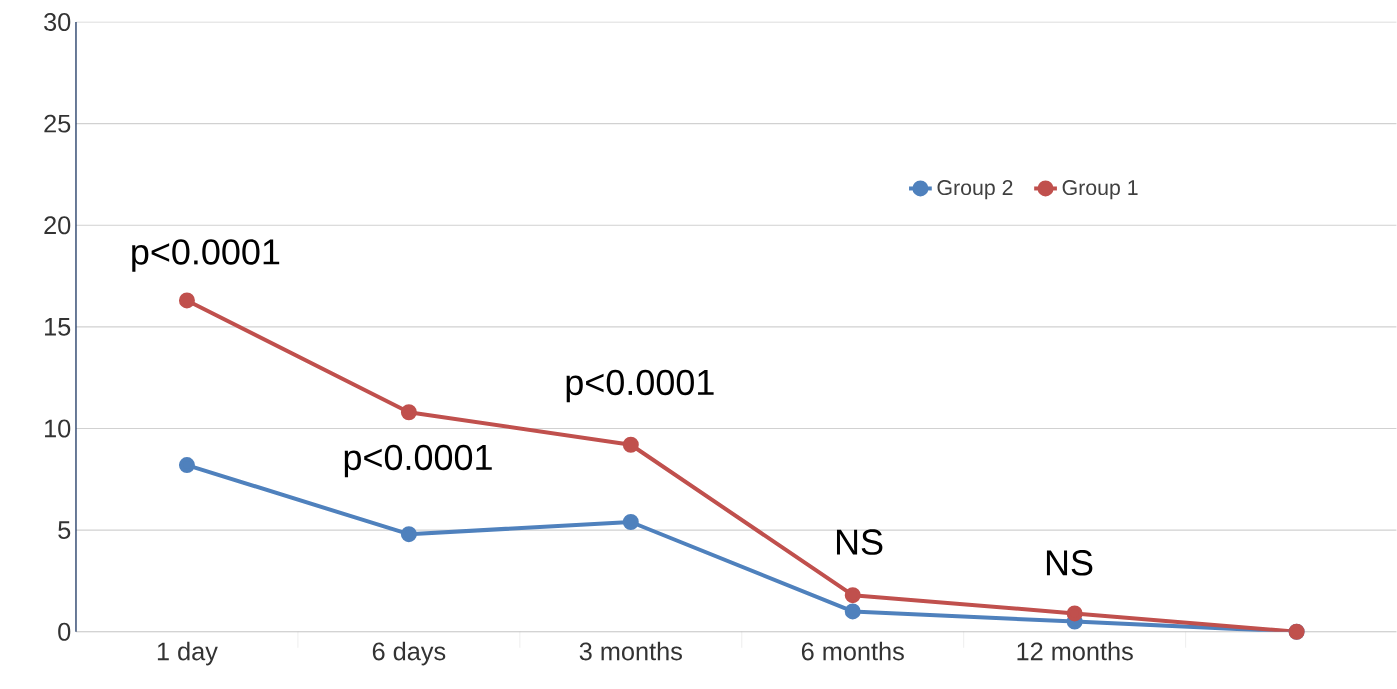  Describe the element at coordinates (1100, 190) in the screenshot. I see `legend-label: Group 1` at that location.